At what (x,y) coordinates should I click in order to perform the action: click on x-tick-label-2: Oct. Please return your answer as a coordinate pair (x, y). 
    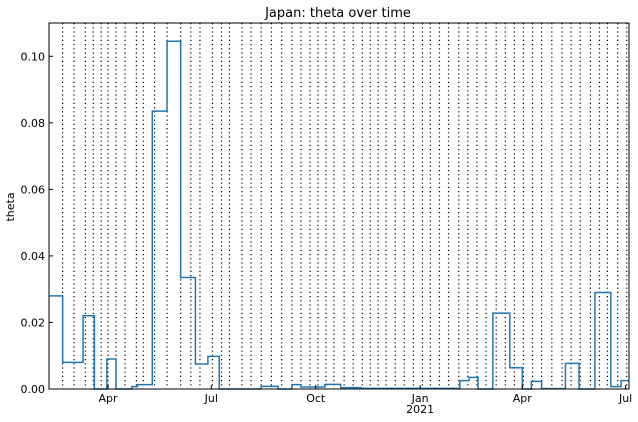
    Looking at the image, I should click on (316, 398).